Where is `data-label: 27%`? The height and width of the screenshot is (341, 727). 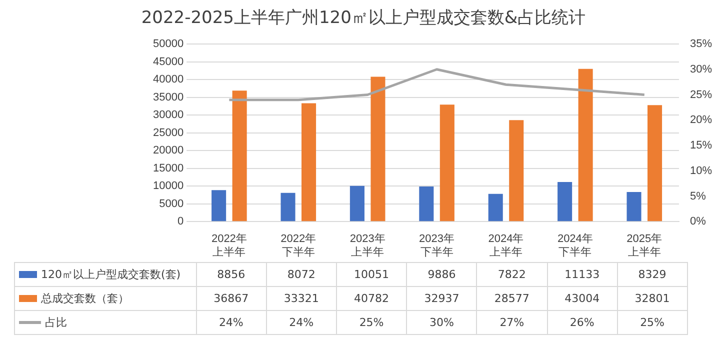 data-label: 27% is located at coordinates (512, 322).